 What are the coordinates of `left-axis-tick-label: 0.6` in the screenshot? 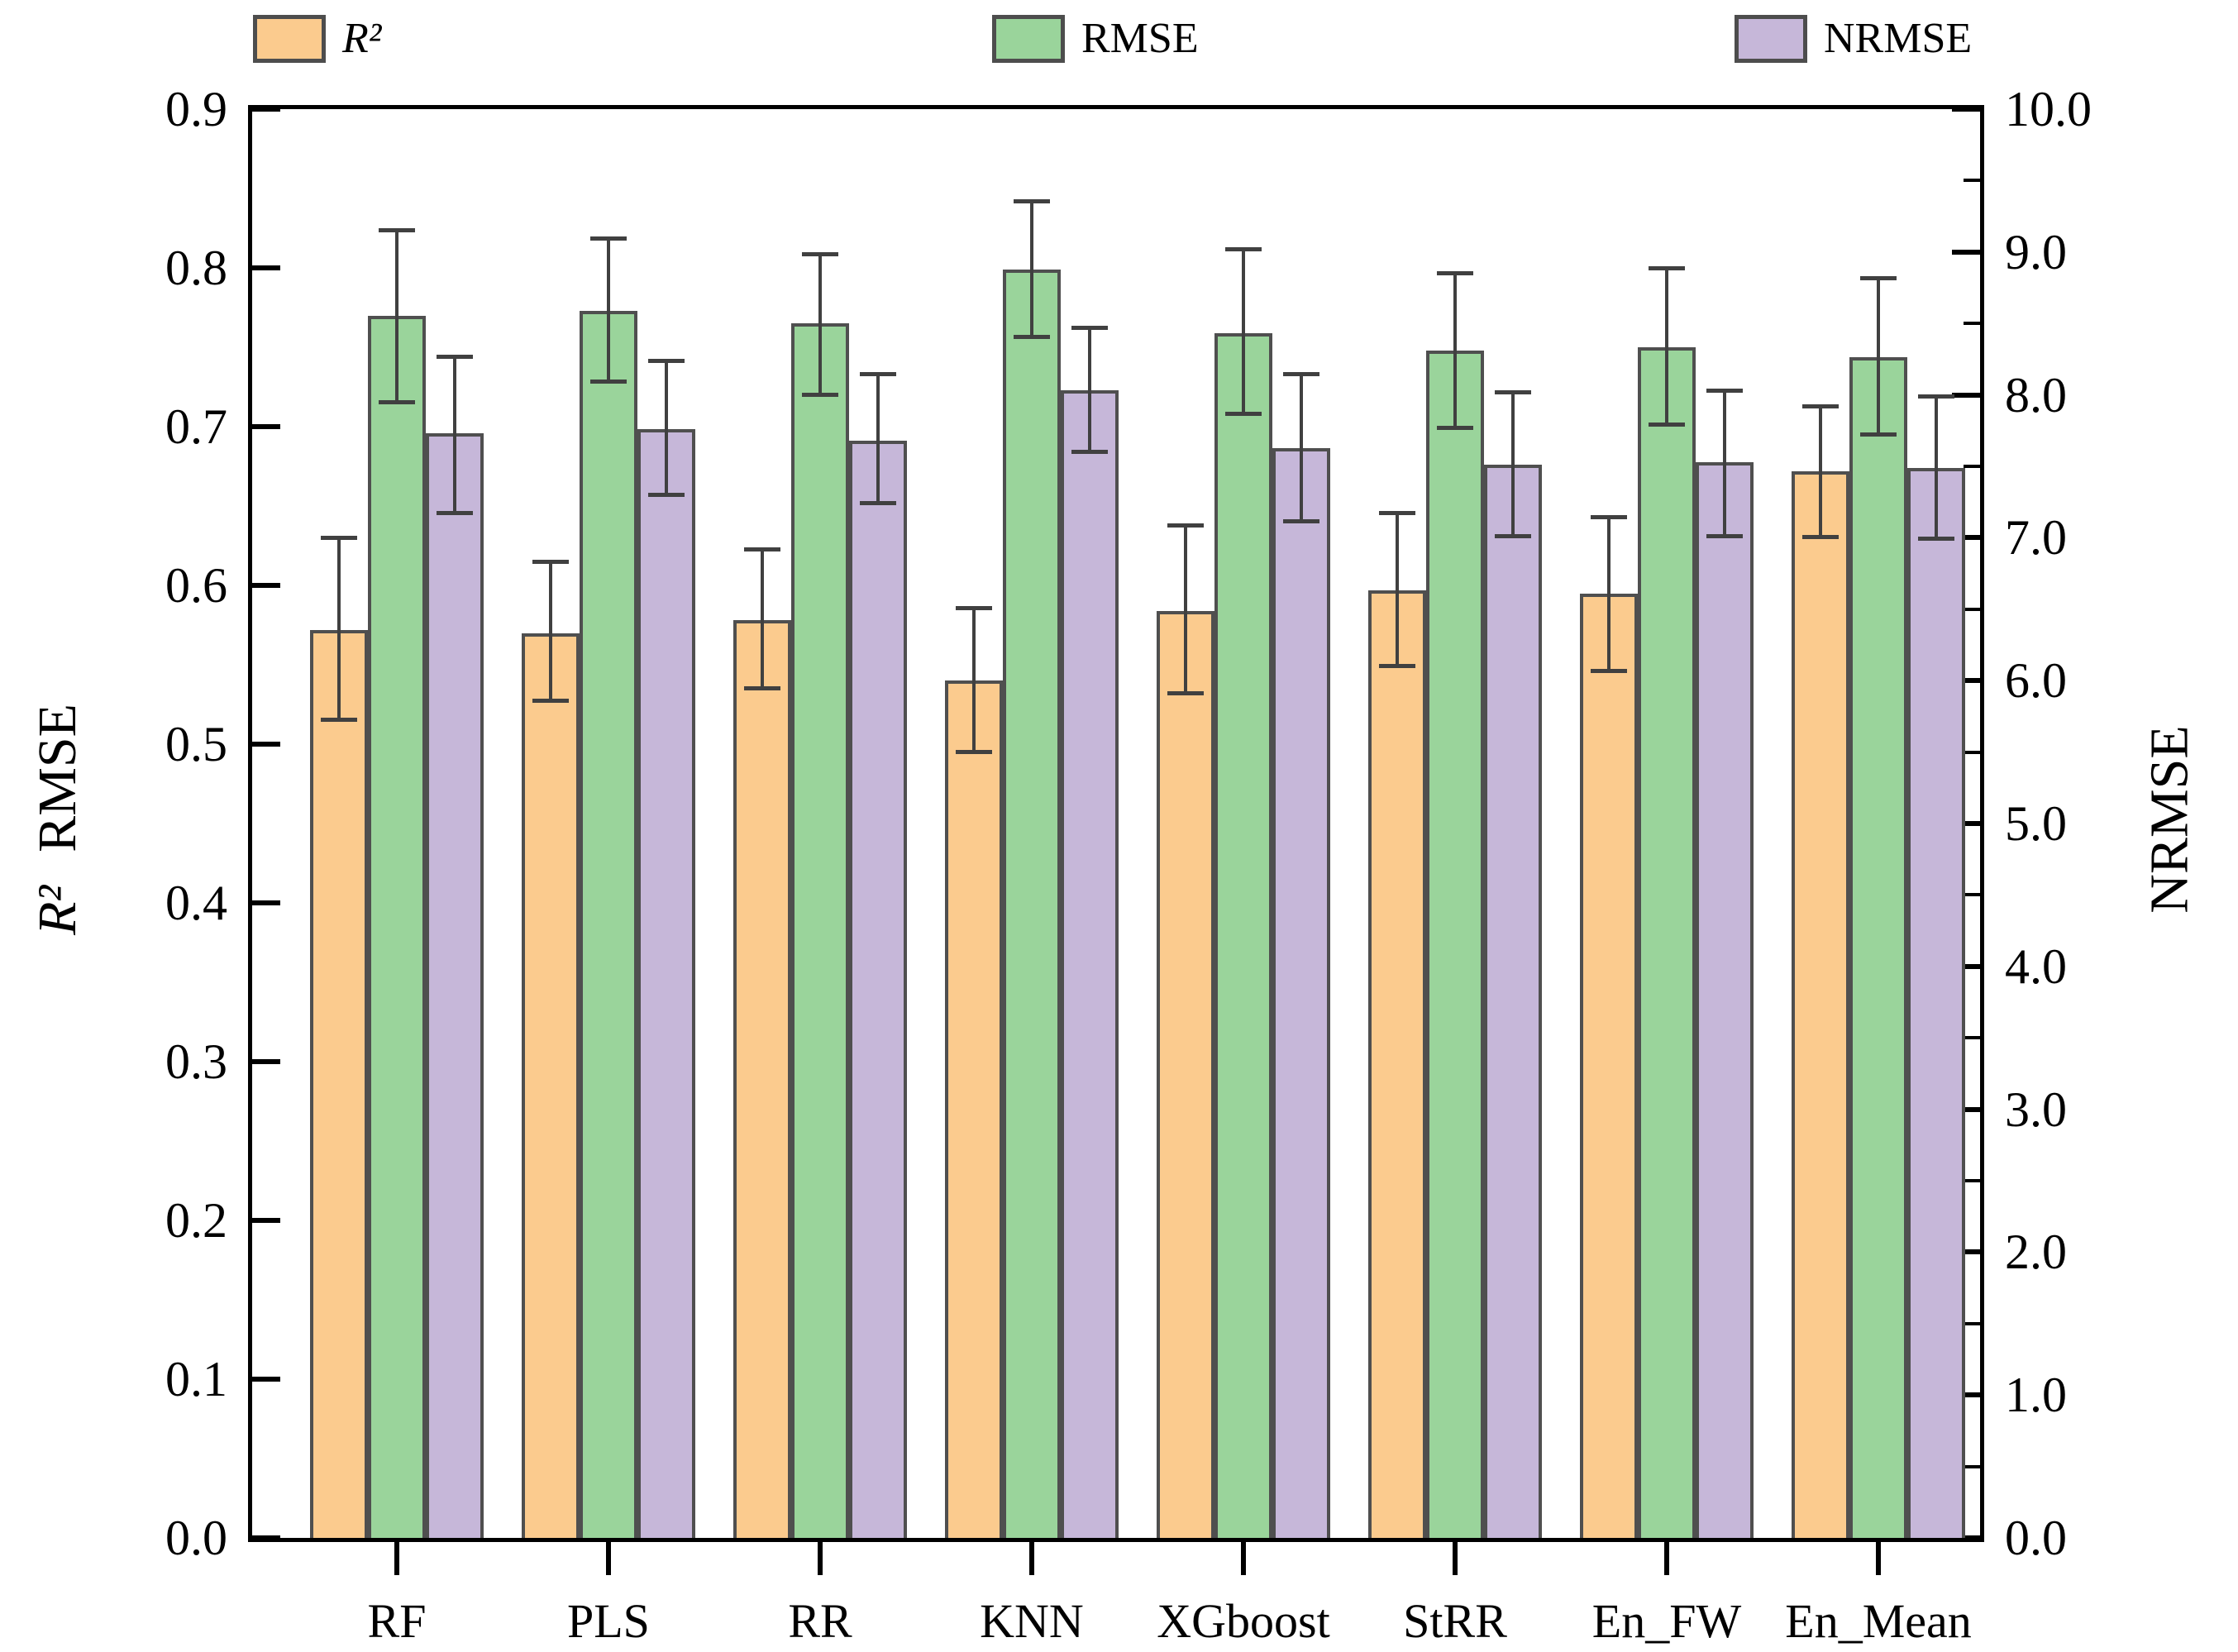 It's located at (196, 586).